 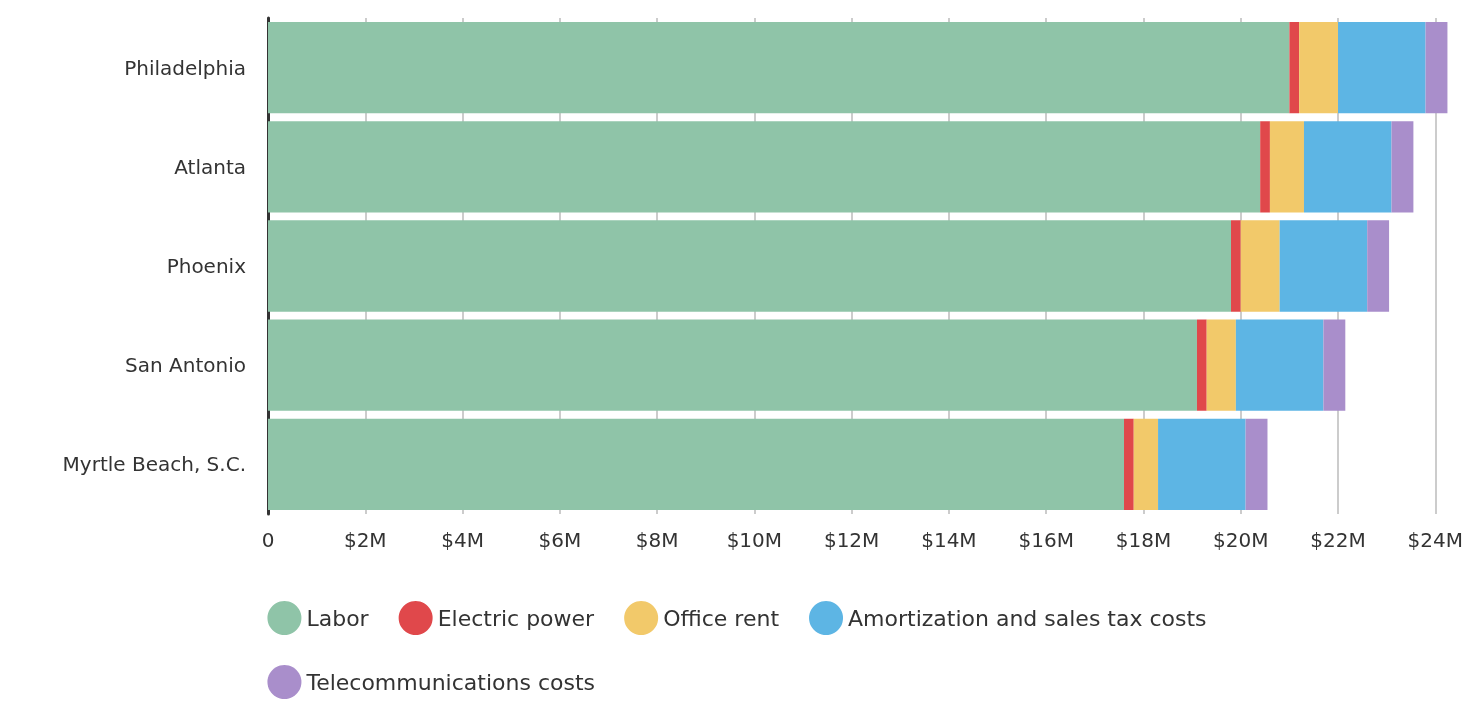 What do you see at coordinates (657, 540) in the screenshot?
I see `x-tick-label: $8M` at bounding box center [657, 540].